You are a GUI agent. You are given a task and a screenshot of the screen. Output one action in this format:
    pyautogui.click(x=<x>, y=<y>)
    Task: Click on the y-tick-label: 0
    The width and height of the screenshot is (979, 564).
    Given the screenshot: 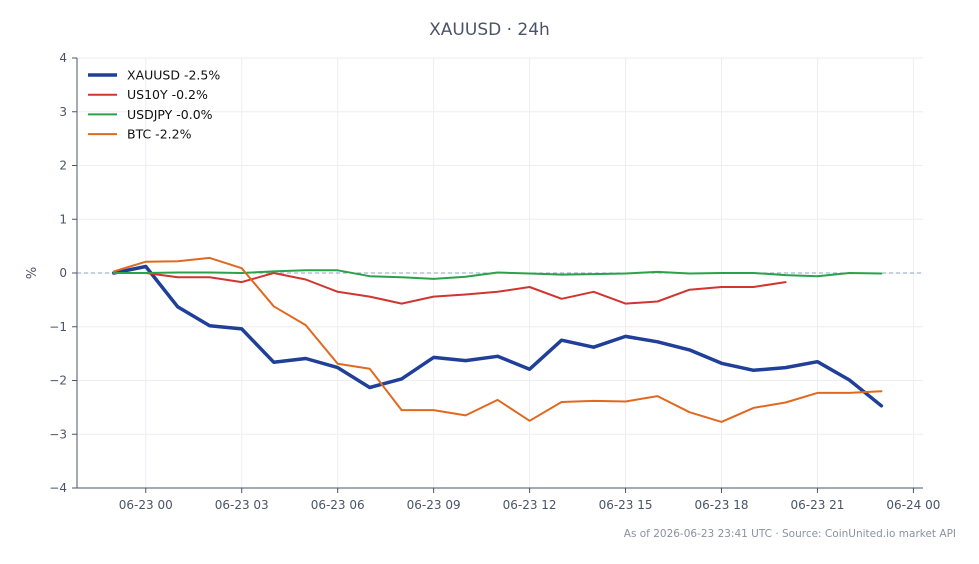 What is the action you would take?
    pyautogui.click(x=63, y=273)
    